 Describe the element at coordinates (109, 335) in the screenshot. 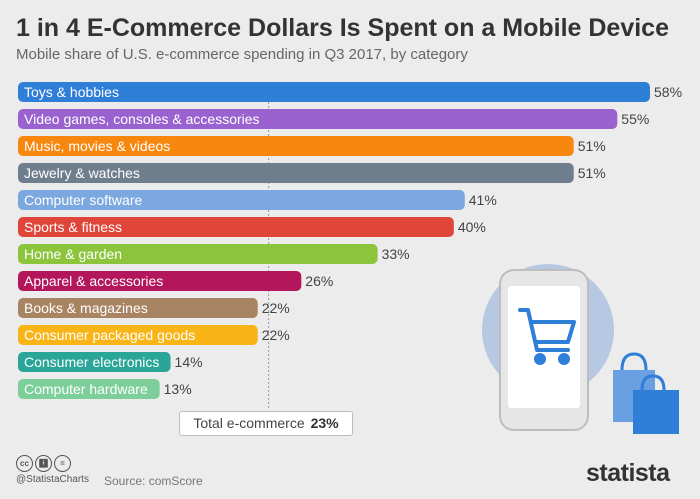

I see `bar-category-label: Consumer packaged goods` at that location.